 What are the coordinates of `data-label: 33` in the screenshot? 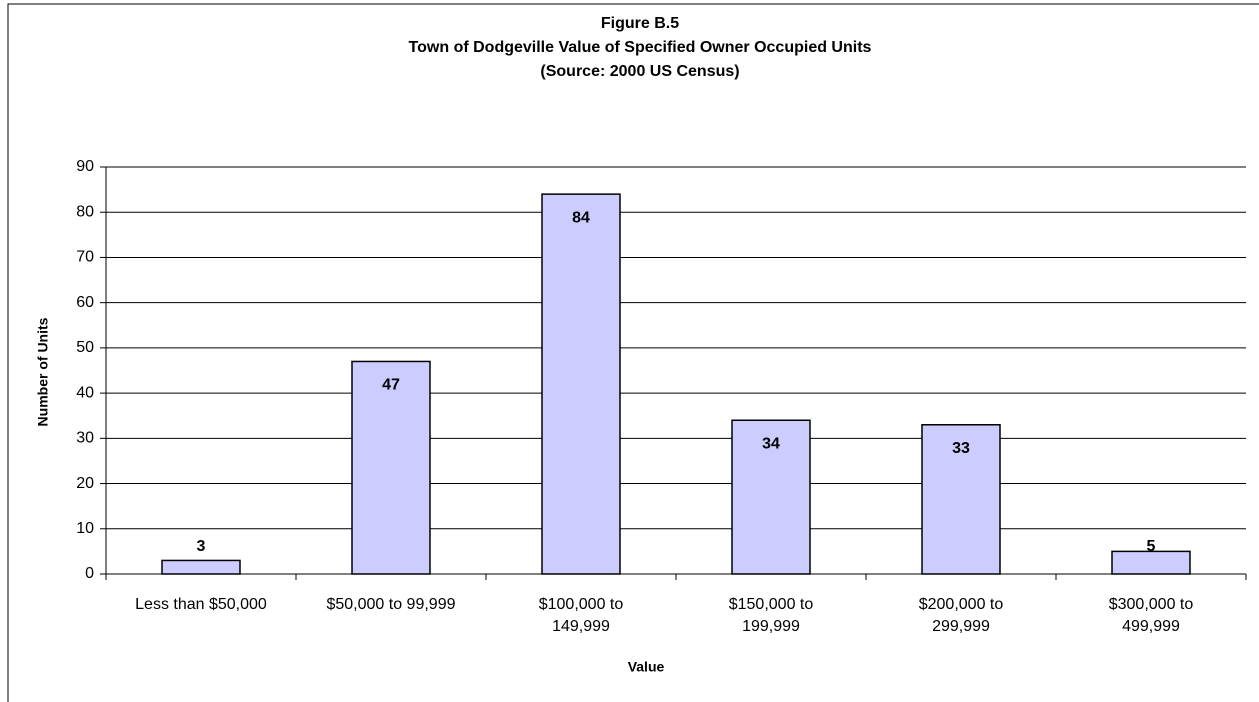 It's located at (961, 448).